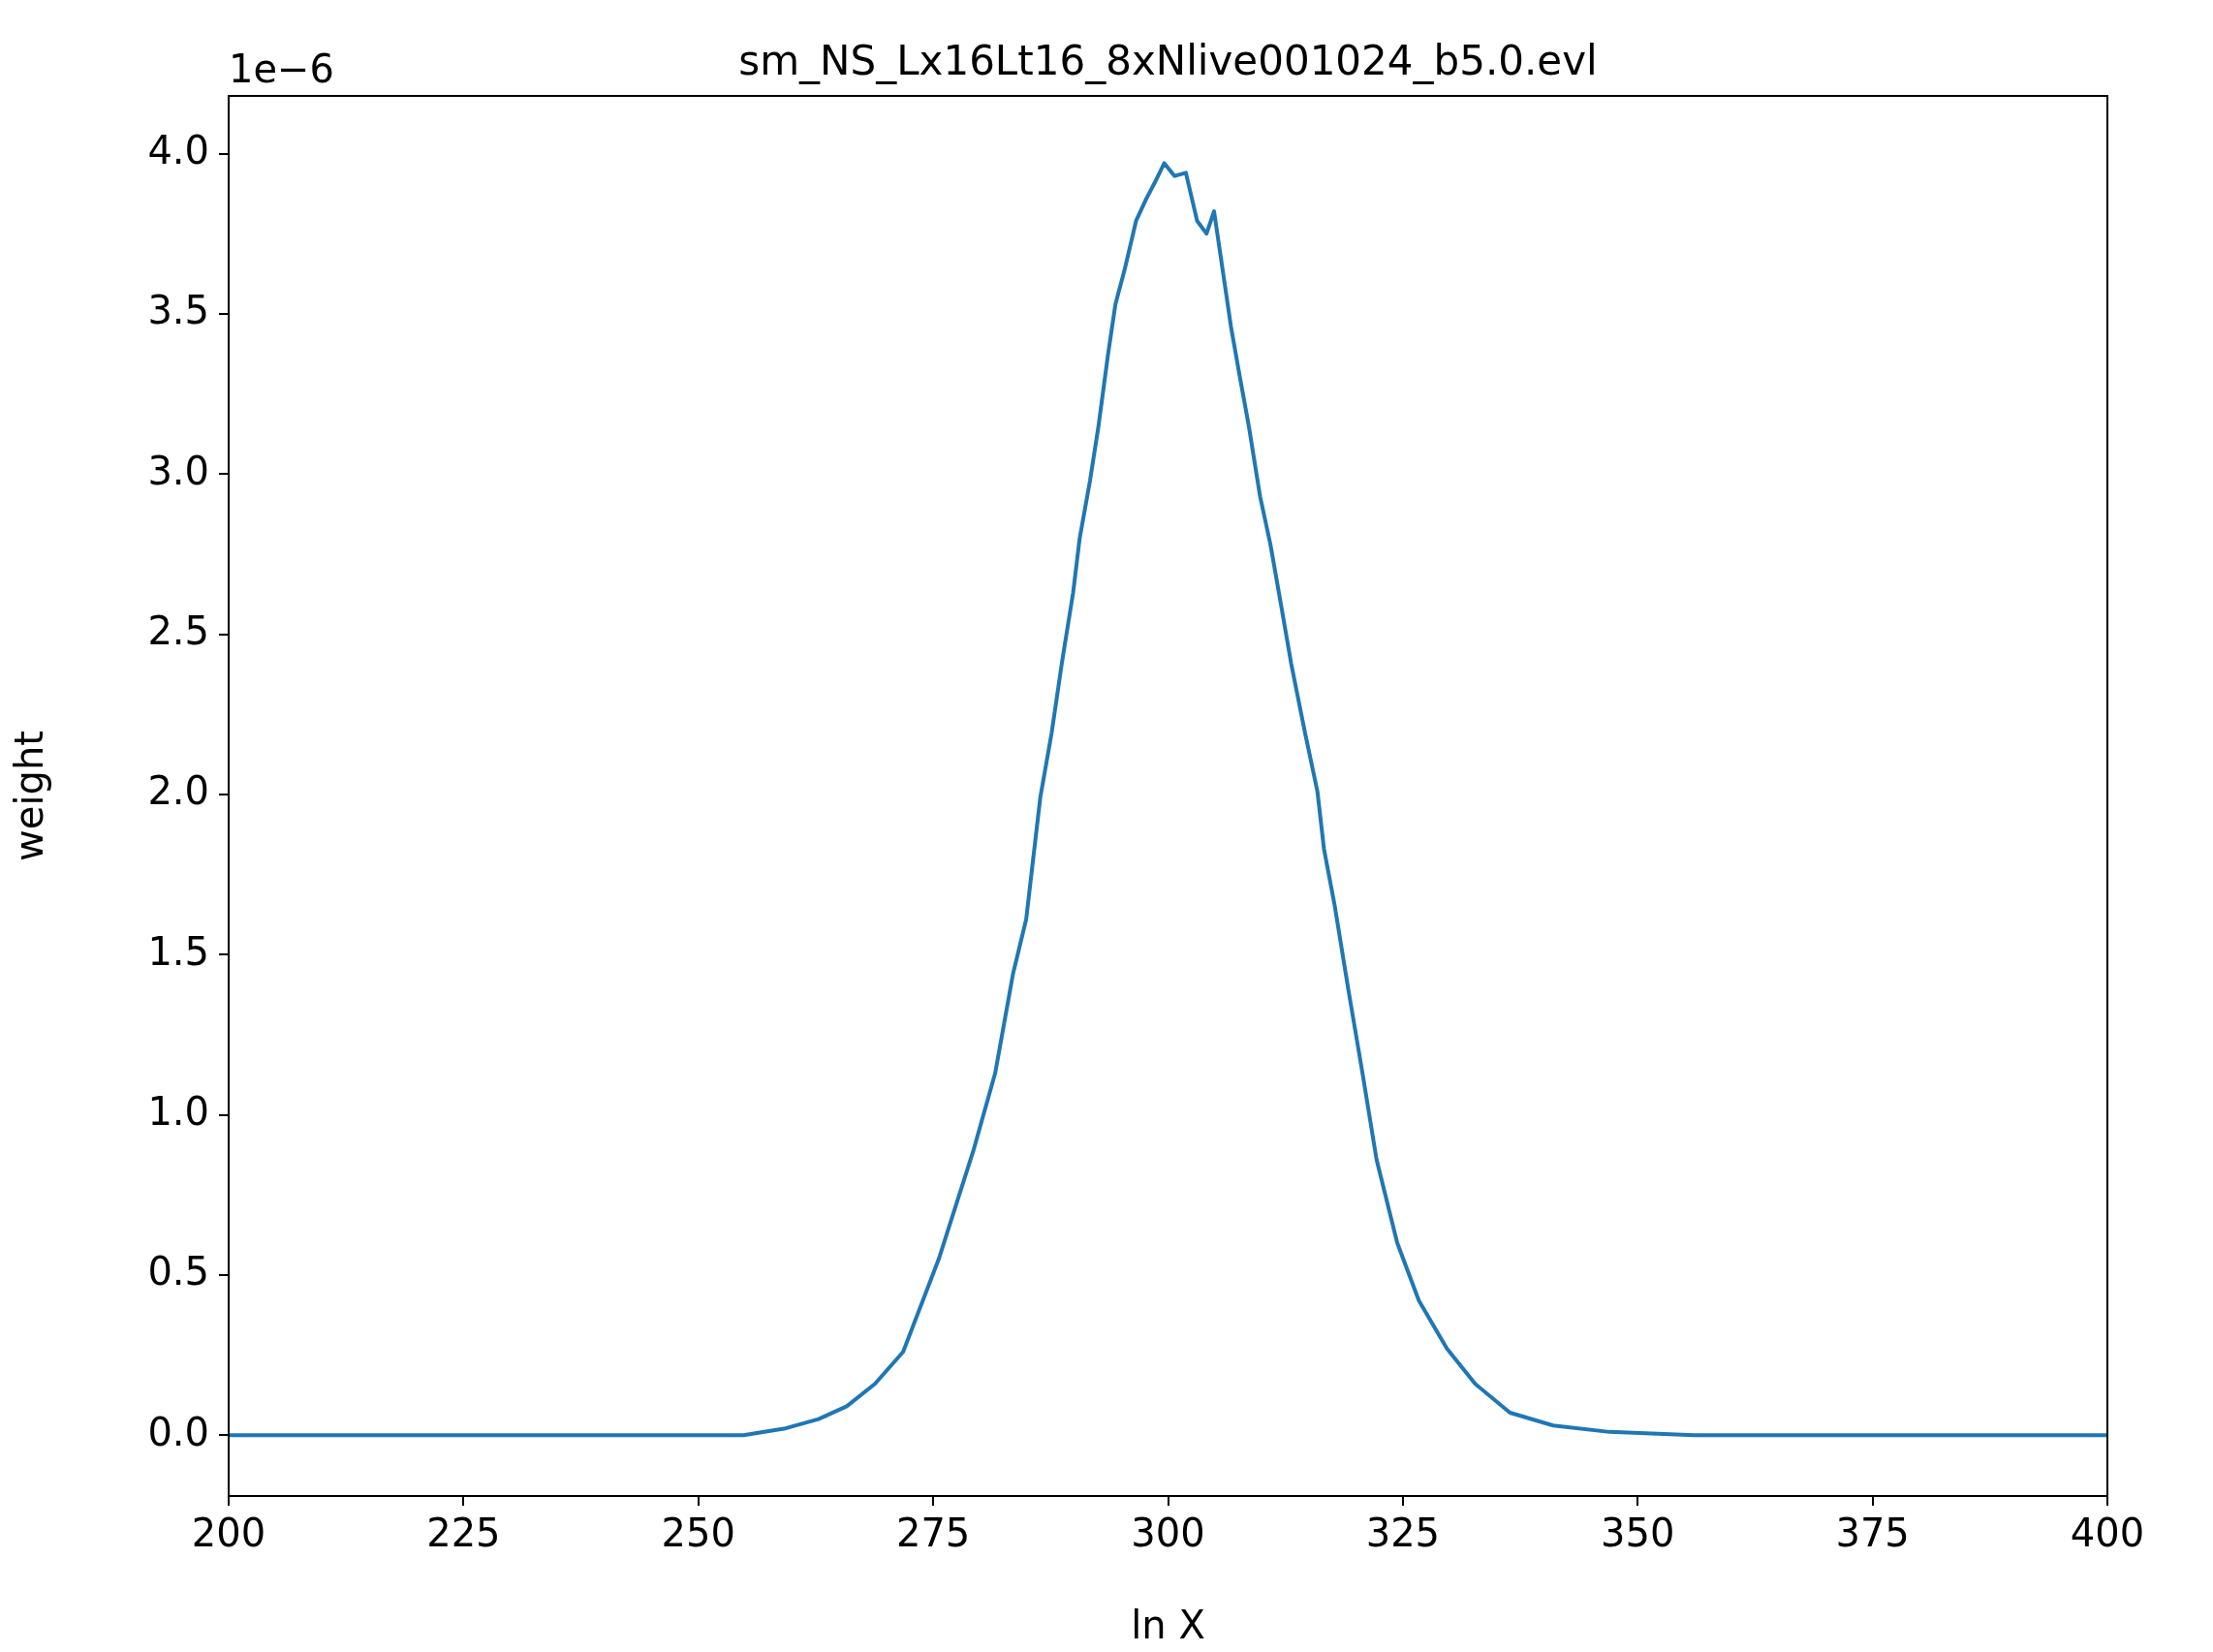 The image size is (2213, 1652). What do you see at coordinates (178, 1271) in the screenshot?
I see `y-tick-label: 0.5` at bounding box center [178, 1271].